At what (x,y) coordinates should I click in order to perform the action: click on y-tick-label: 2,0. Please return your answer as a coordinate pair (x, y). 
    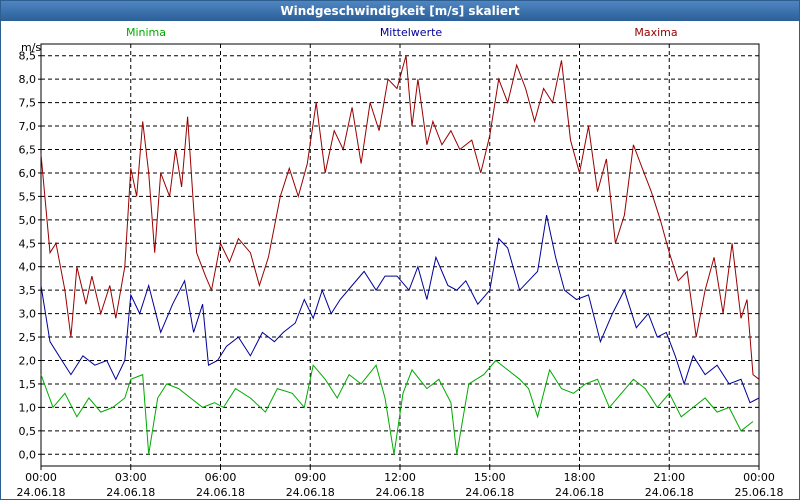
    Looking at the image, I should click on (28, 361).